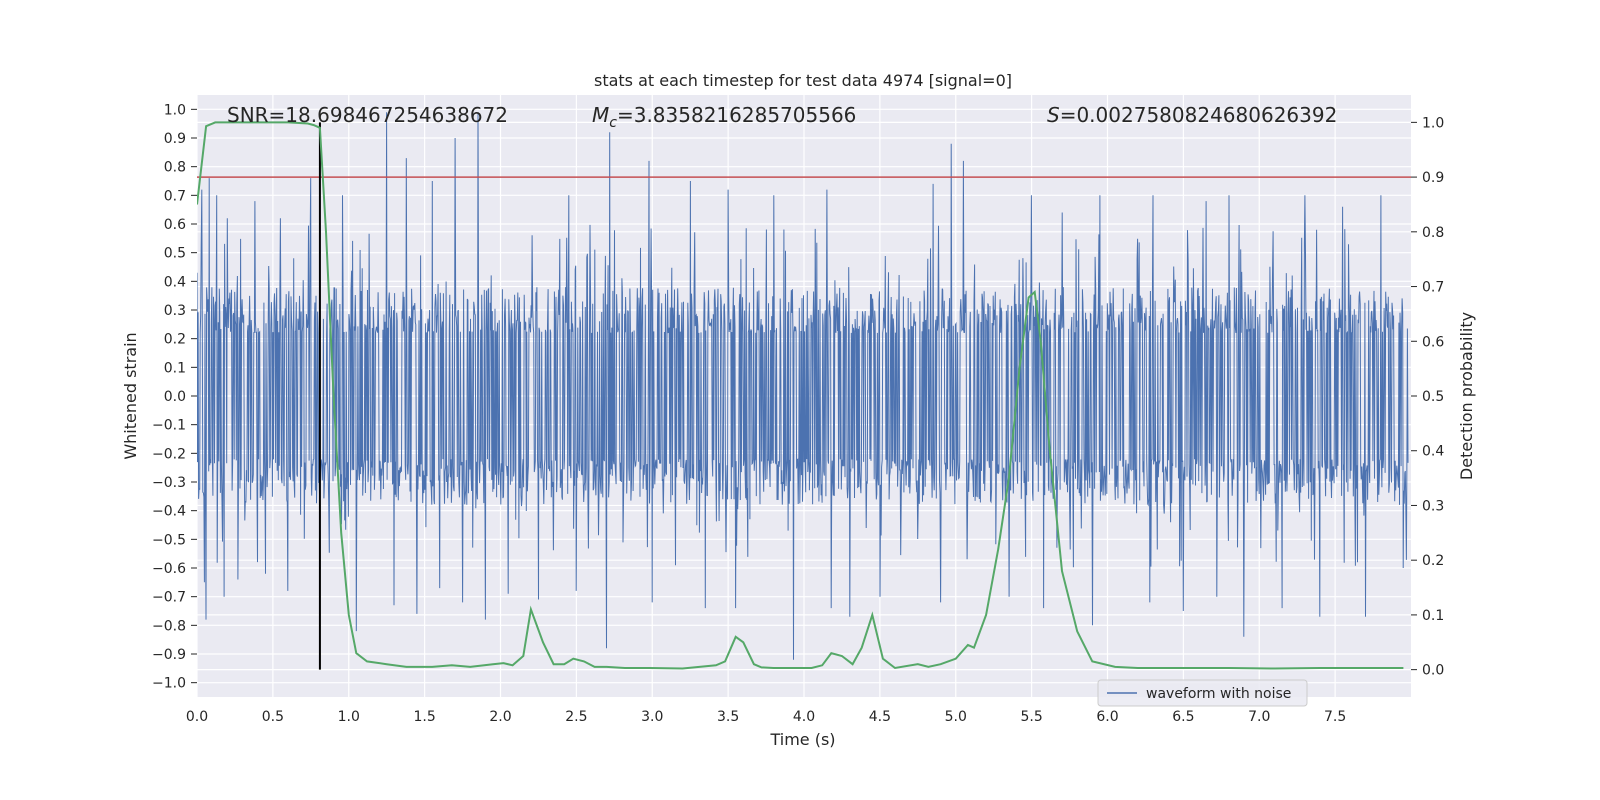 The image size is (1600, 800). What do you see at coordinates (1335, 717) in the screenshot?
I see `x-tick-label: 7.5` at bounding box center [1335, 717].